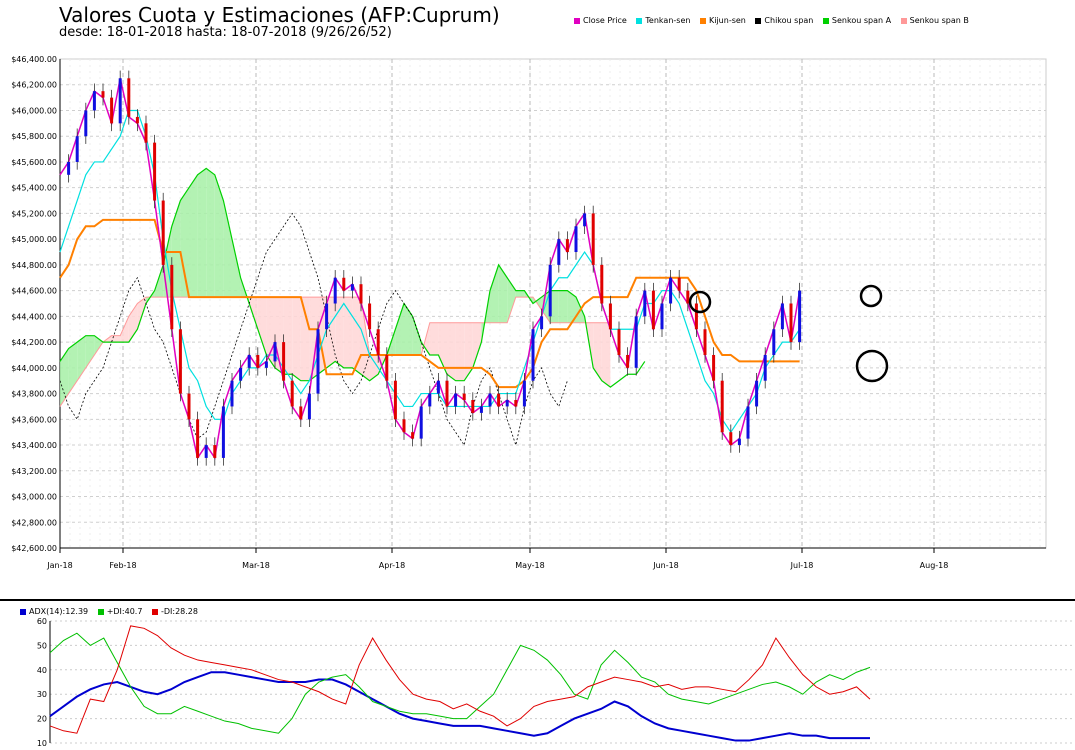  I want to click on legend-label: Tenkan-sen, so click(668, 20).